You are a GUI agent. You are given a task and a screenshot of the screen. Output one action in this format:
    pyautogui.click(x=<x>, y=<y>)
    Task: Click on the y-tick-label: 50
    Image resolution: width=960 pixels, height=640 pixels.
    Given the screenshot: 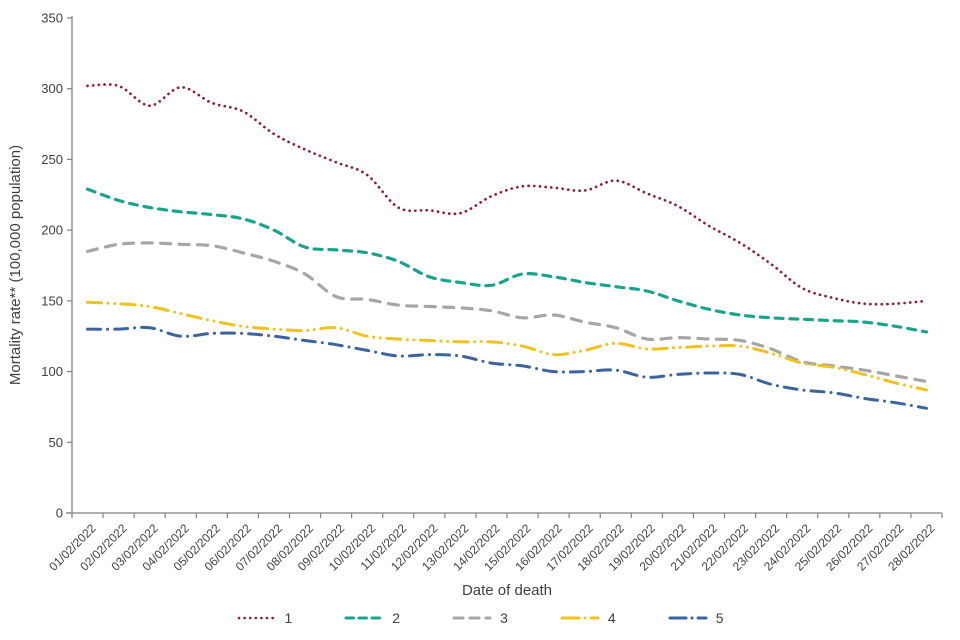 What is the action you would take?
    pyautogui.click(x=56, y=442)
    